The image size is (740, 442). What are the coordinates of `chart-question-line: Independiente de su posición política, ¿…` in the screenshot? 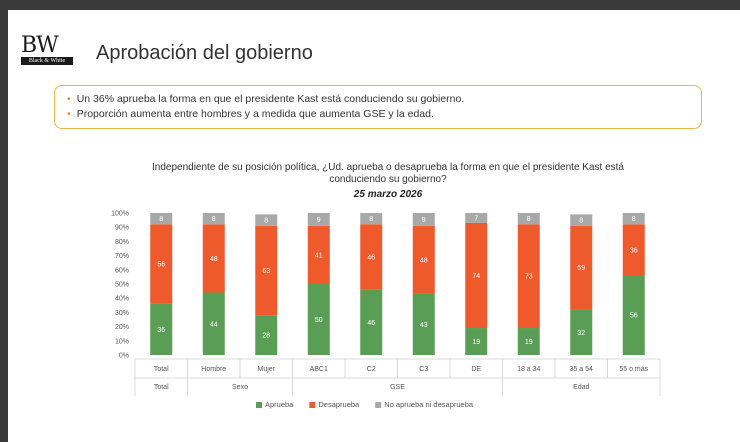 It's located at (388, 167).